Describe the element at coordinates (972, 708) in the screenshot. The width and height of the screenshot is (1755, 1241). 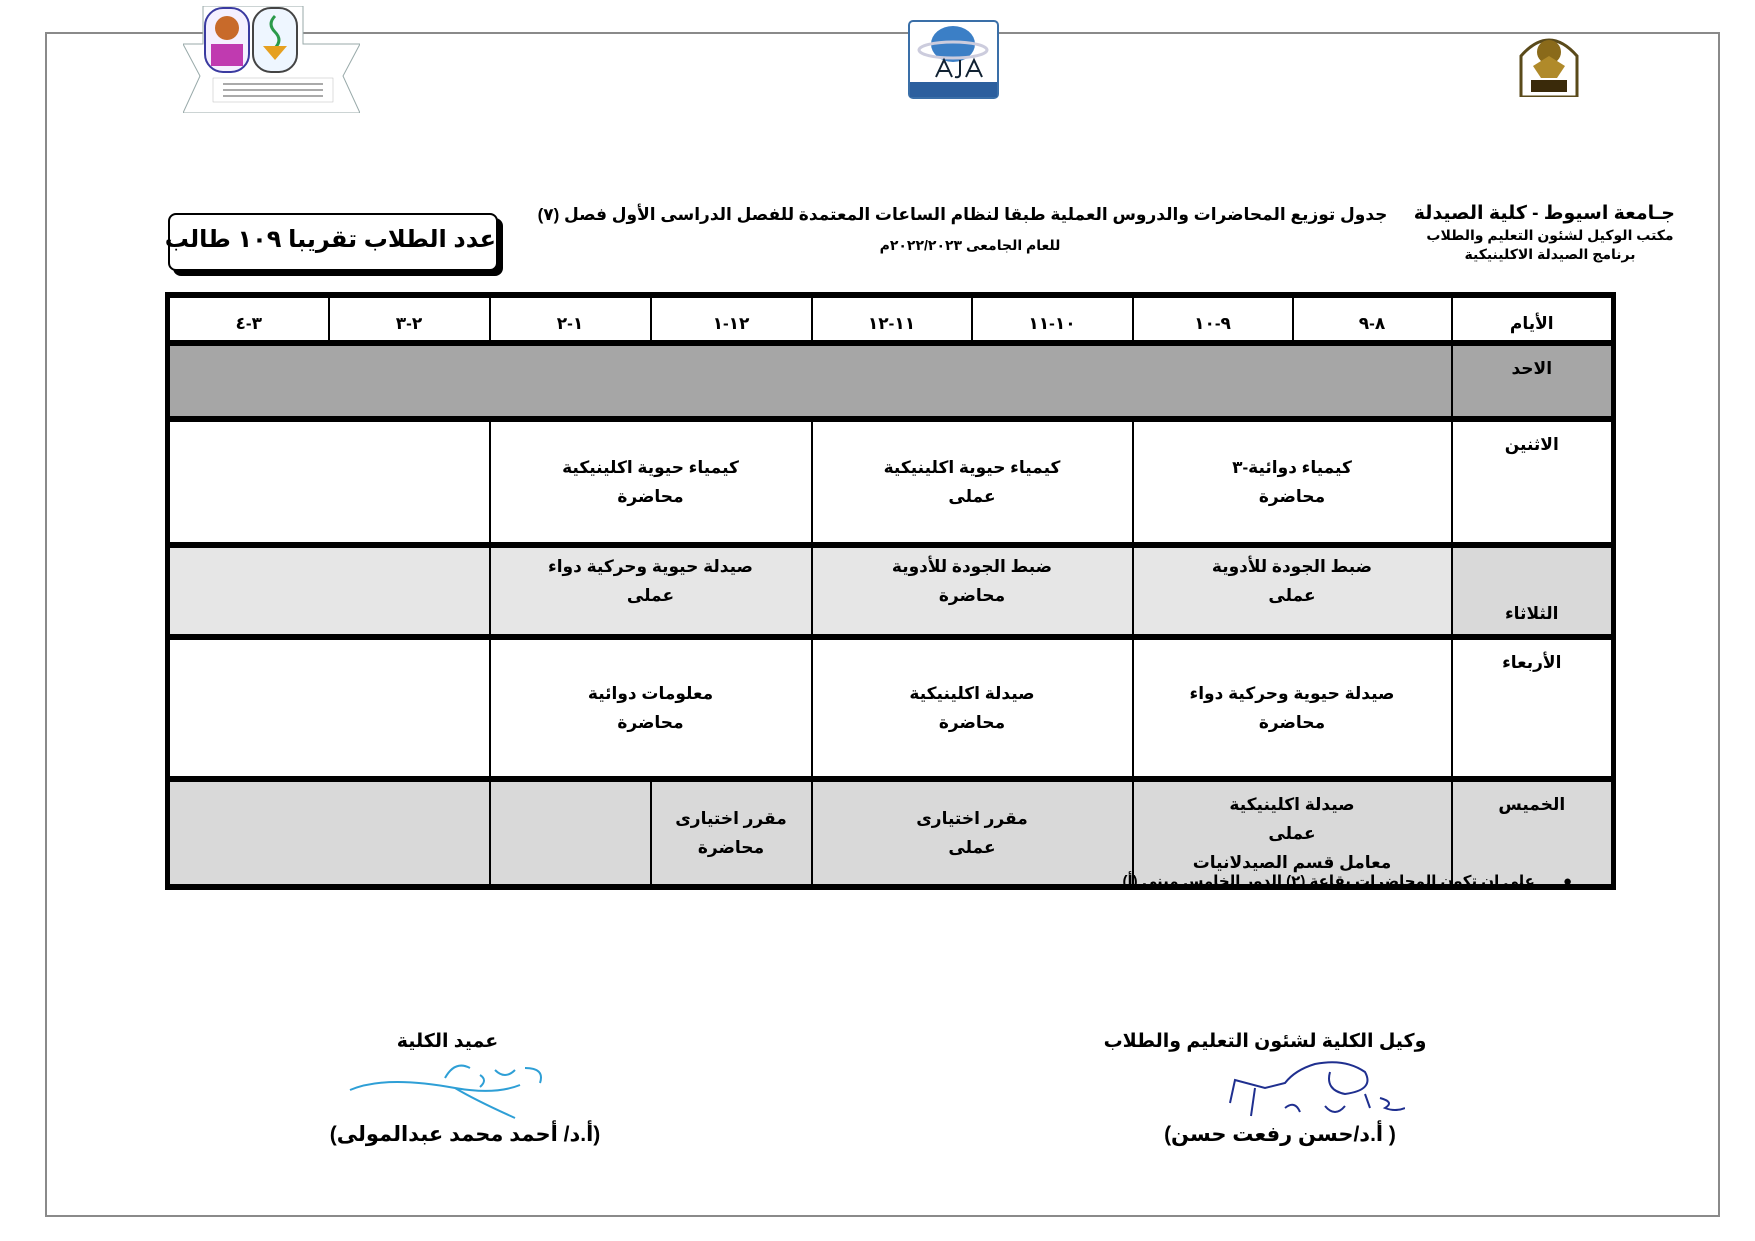
I see `class-cell: صيدلة اكلينيكية محاضرة` at that location.